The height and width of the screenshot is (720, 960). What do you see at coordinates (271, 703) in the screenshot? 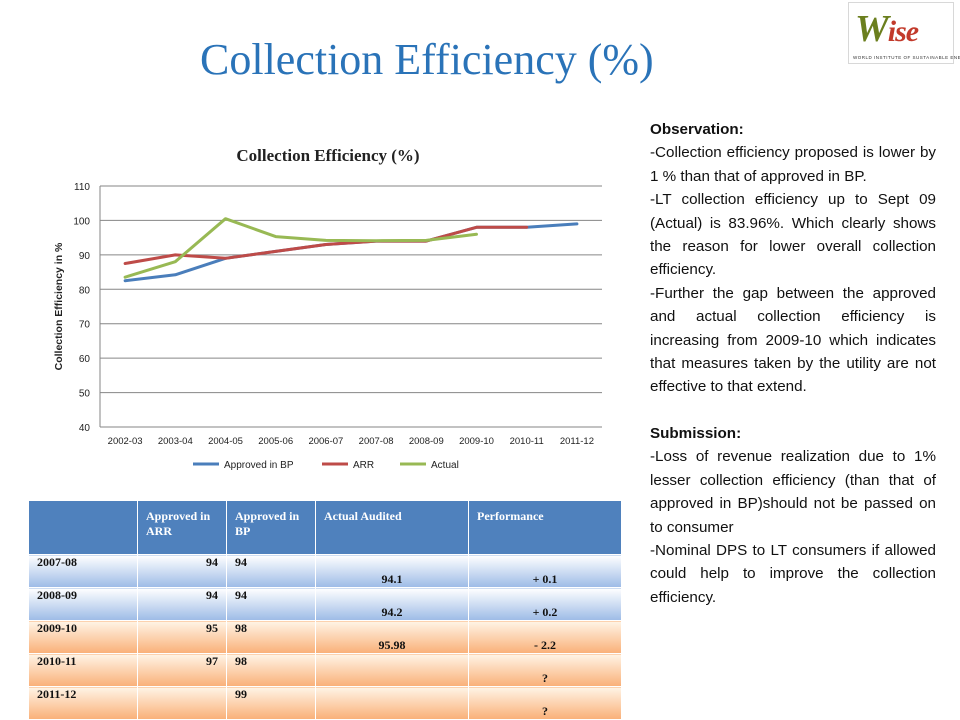
I see `cell-approved-bp: 99` at bounding box center [271, 703].